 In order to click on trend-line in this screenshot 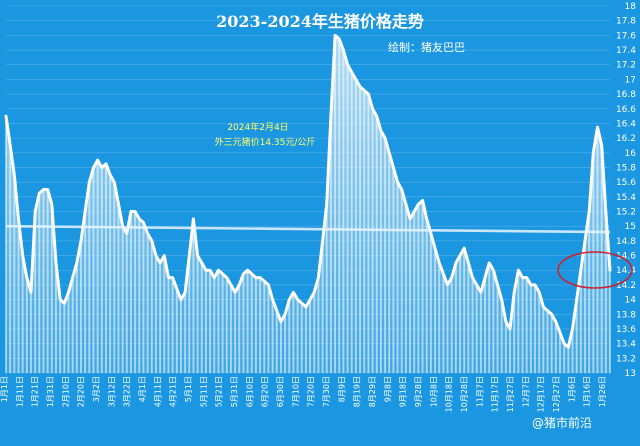, I will do `click(308, 229)`.